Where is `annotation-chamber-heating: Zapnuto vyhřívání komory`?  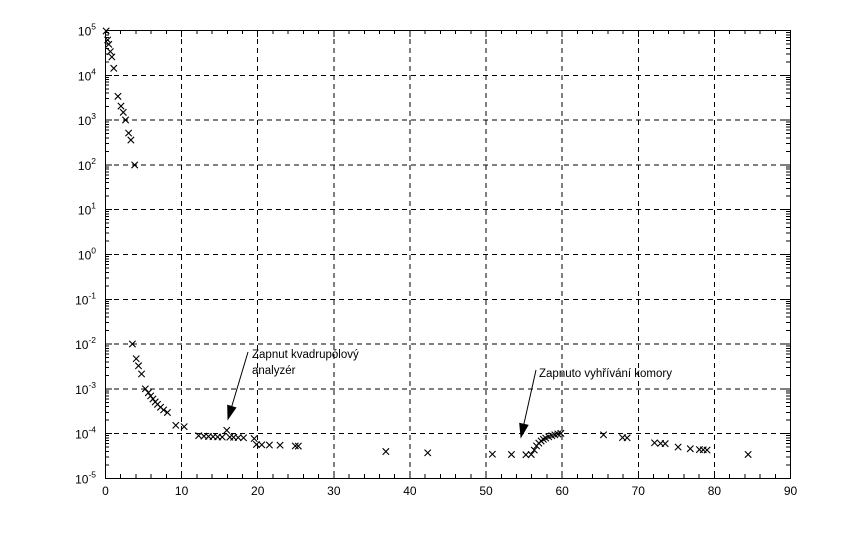
annotation-chamber-heating: Zapnuto vyhřívání komory is located at coordinates (595, 403).